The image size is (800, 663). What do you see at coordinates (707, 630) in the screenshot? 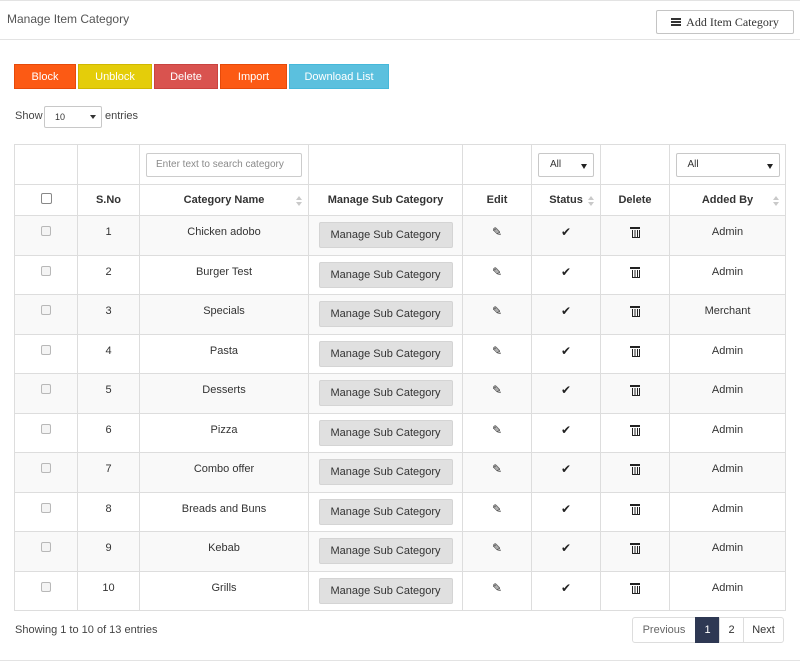
I see `page-1-button: 1` at bounding box center [707, 630].